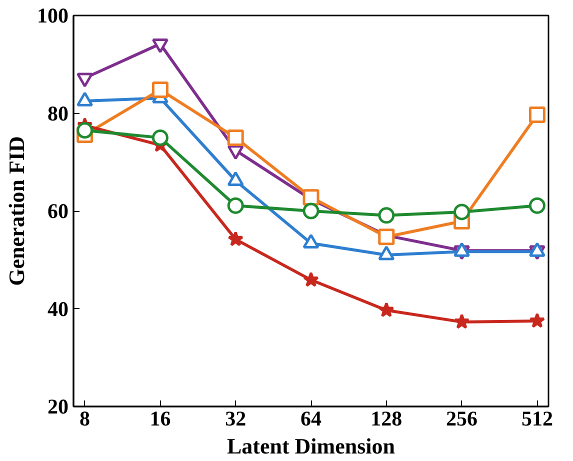 The image size is (573, 461). What do you see at coordinates (537, 418) in the screenshot?
I see `x-tick-label: 512` at bounding box center [537, 418].